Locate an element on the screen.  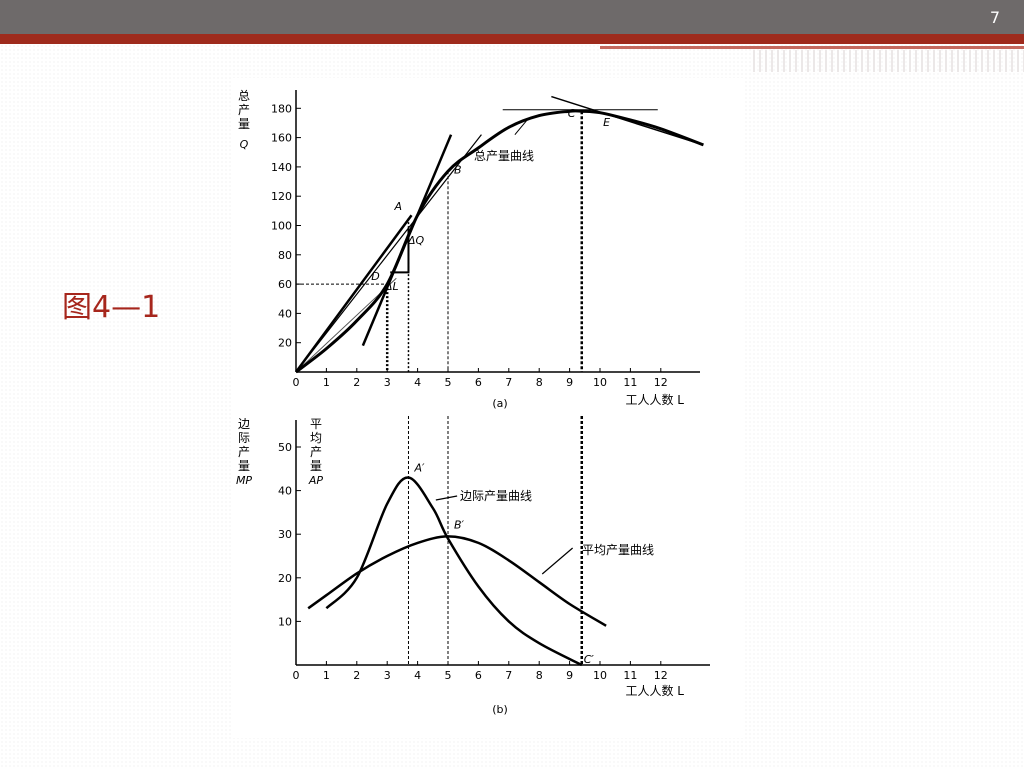
panel-a-xtick-label: 1 is located at coordinates (326, 382).